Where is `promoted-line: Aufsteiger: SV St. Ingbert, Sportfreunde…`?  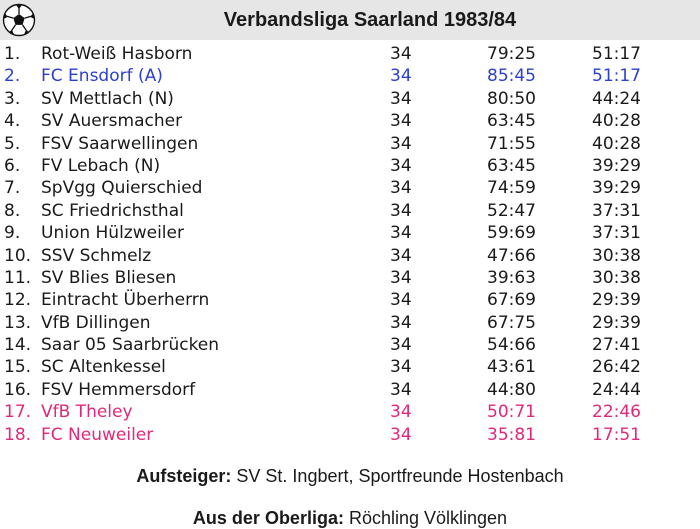
promoted-line: Aufsteiger: SV St. Ingbert, Sportfreunde… is located at coordinates (350, 476).